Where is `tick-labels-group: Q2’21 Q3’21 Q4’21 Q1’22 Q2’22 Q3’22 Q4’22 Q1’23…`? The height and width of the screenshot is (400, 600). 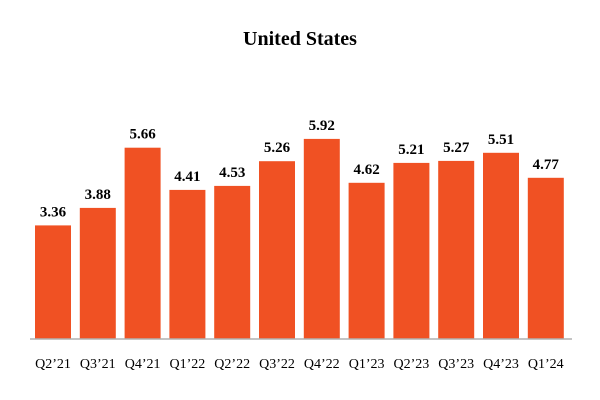 tick-labels-group: Q2’21 Q3’21 Q4’21 Q1’22 Q2’22 Q3’22 Q4’22 Q1’23… is located at coordinates (299, 364).